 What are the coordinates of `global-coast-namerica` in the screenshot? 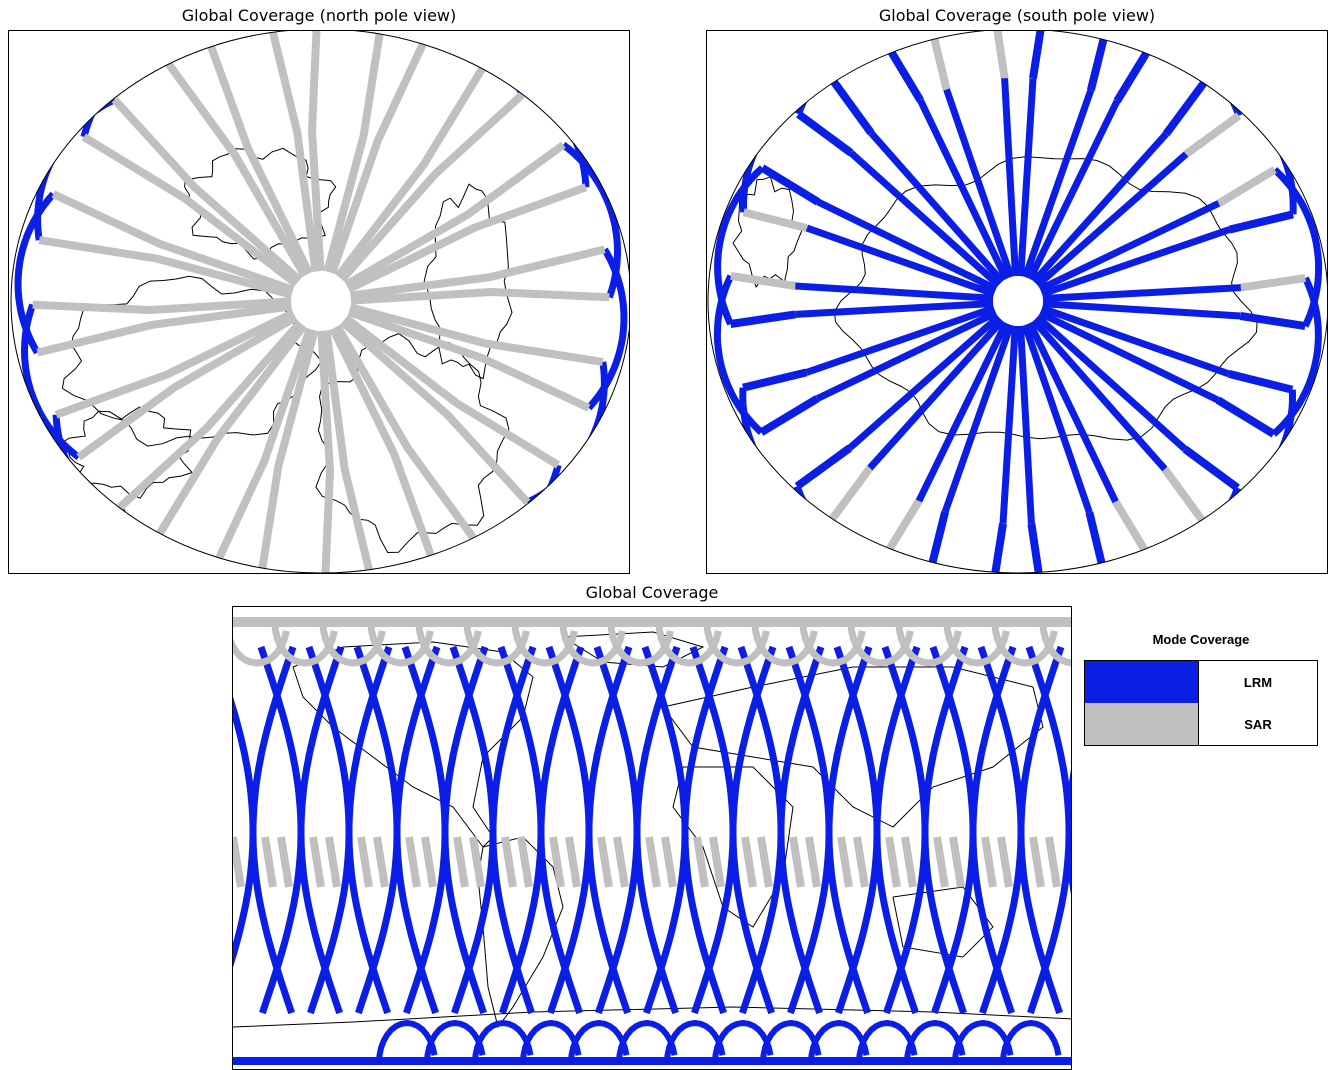 It's located at (413, 744).